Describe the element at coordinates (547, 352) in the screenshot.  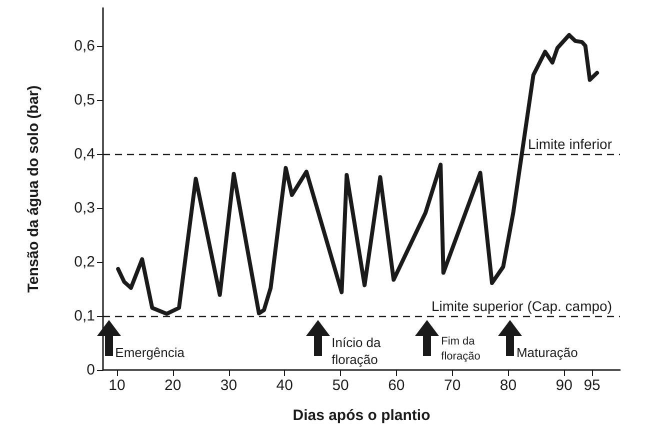
I see `annotation: Maturação` at that location.